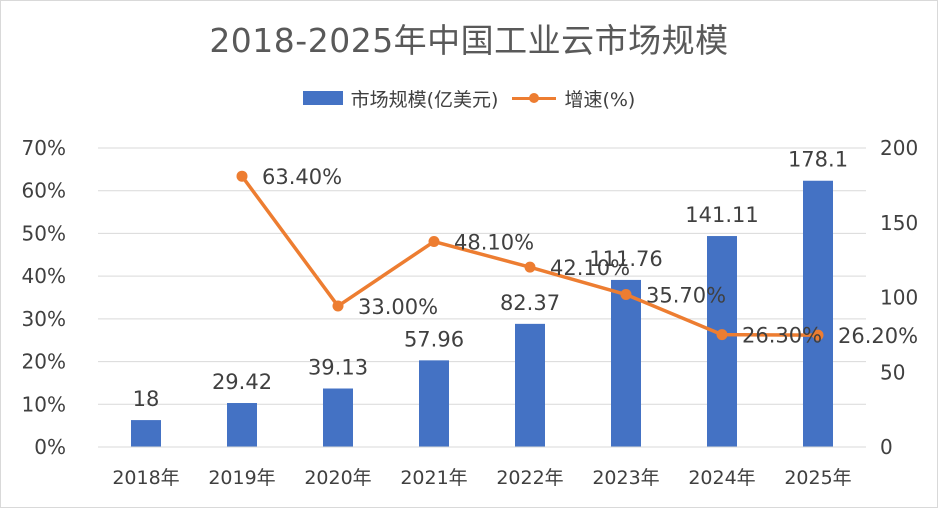  Describe the element at coordinates (530, 303) in the screenshot. I see `bar-data-label: 82.37` at that location.